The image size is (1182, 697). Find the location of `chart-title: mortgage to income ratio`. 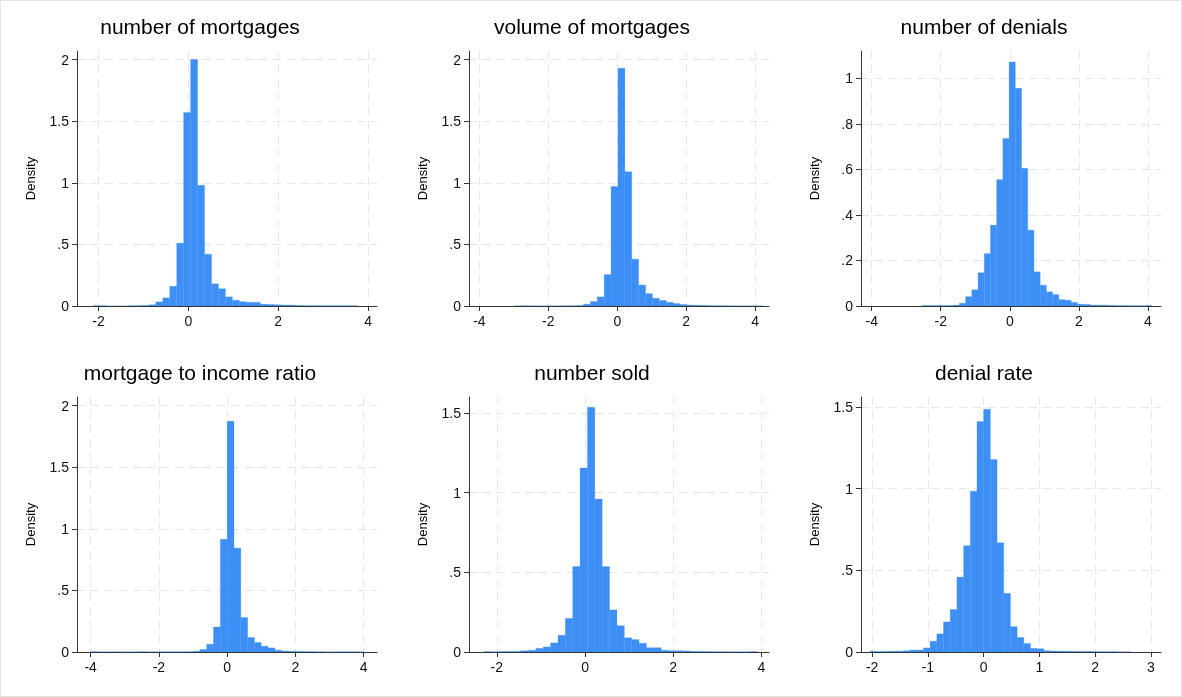

chart-title: mortgage to income ratio is located at coordinates (200, 372).